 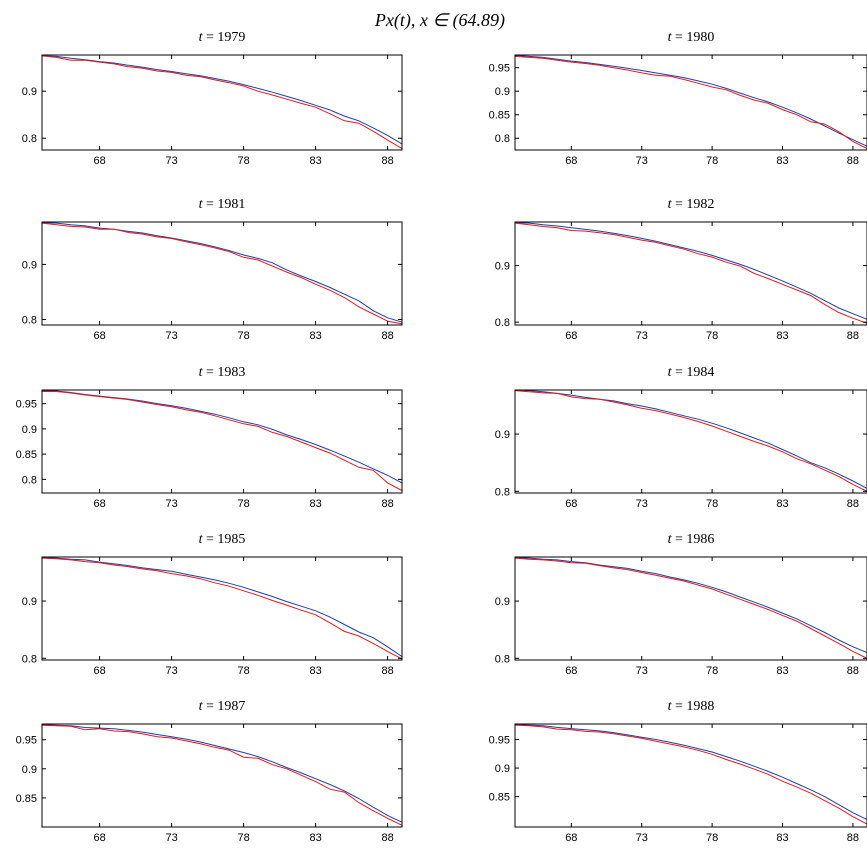 What do you see at coordinates (439, 20) in the screenshot?
I see `figure-title: Px(t), x ∈ (64.89)` at bounding box center [439, 20].